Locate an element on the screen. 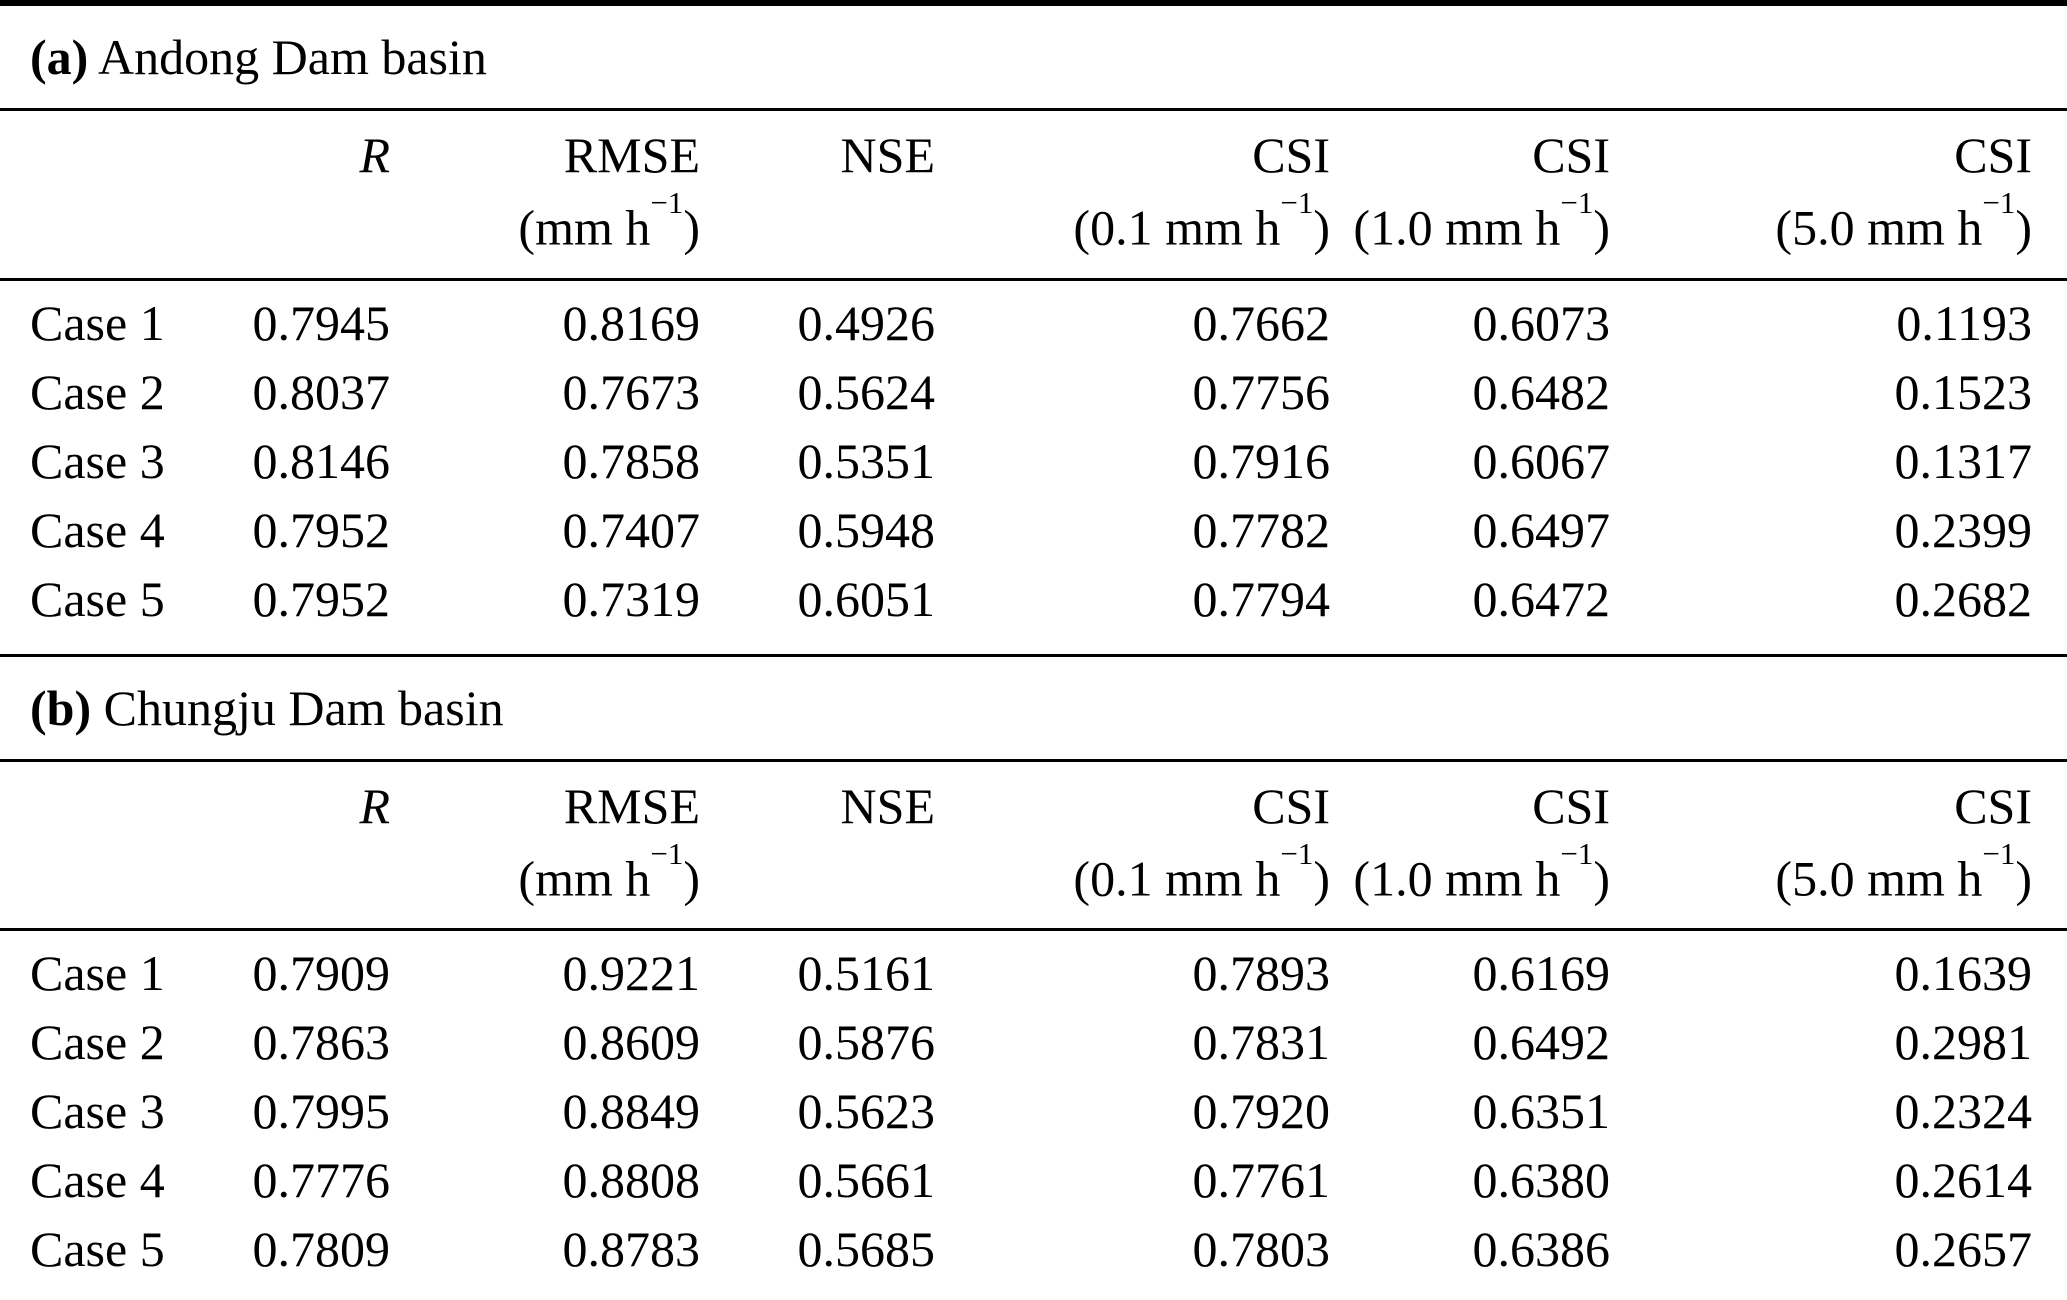 The width and height of the screenshot is (2067, 1300). cell-csi-01: 0.7662 is located at coordinates (1261, 322).